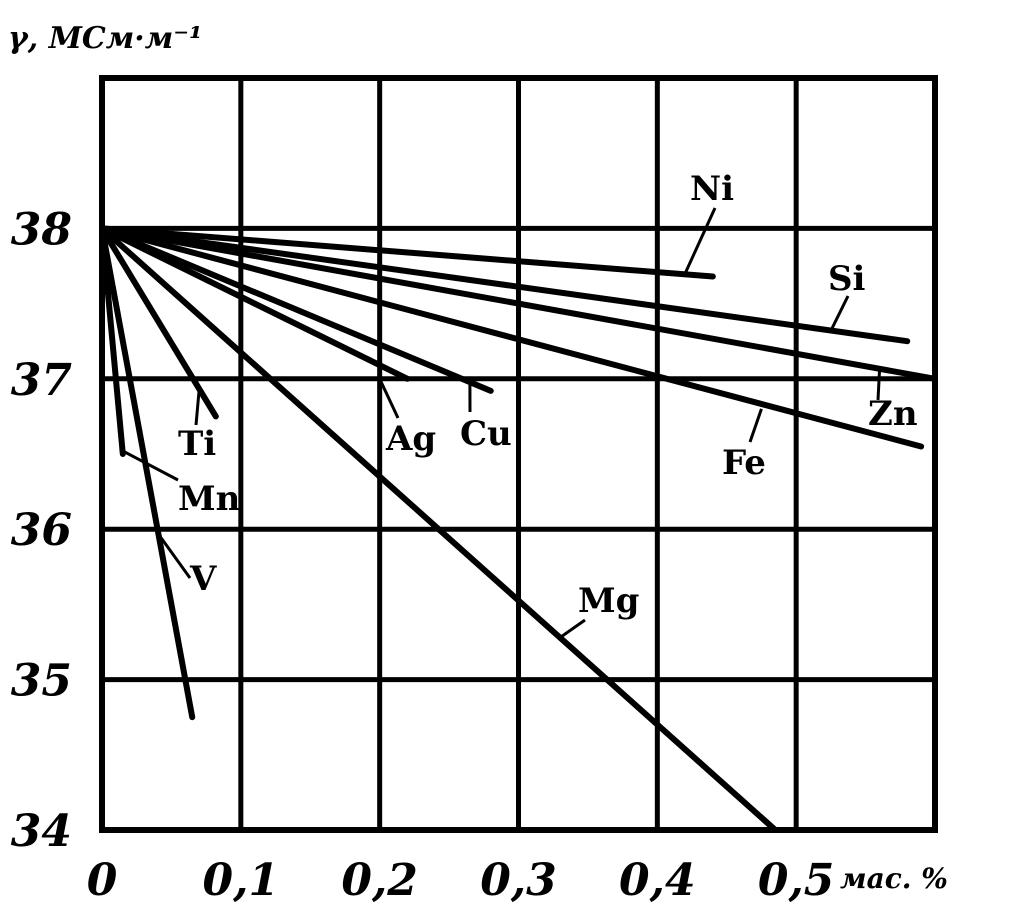 The image size is (1021, 908). Describe the element at coordinates (744, 463) in the screenshot. I see `series-label-fe: Fe` at that location.